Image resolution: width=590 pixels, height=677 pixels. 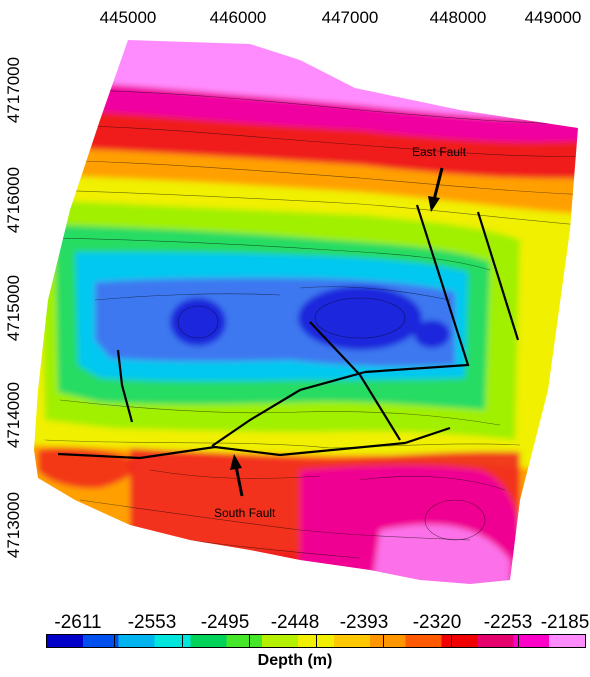 What do you see at coordinates (498, 276) in the screenshot?
I see `east-fault-branch` at bounding box center [498, 276].